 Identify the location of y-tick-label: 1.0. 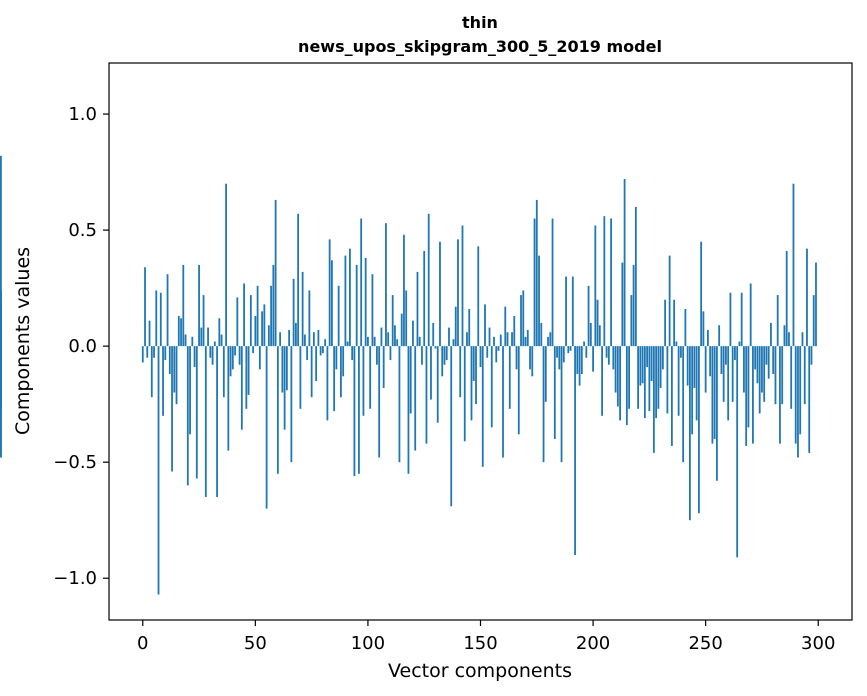
(82, 114).